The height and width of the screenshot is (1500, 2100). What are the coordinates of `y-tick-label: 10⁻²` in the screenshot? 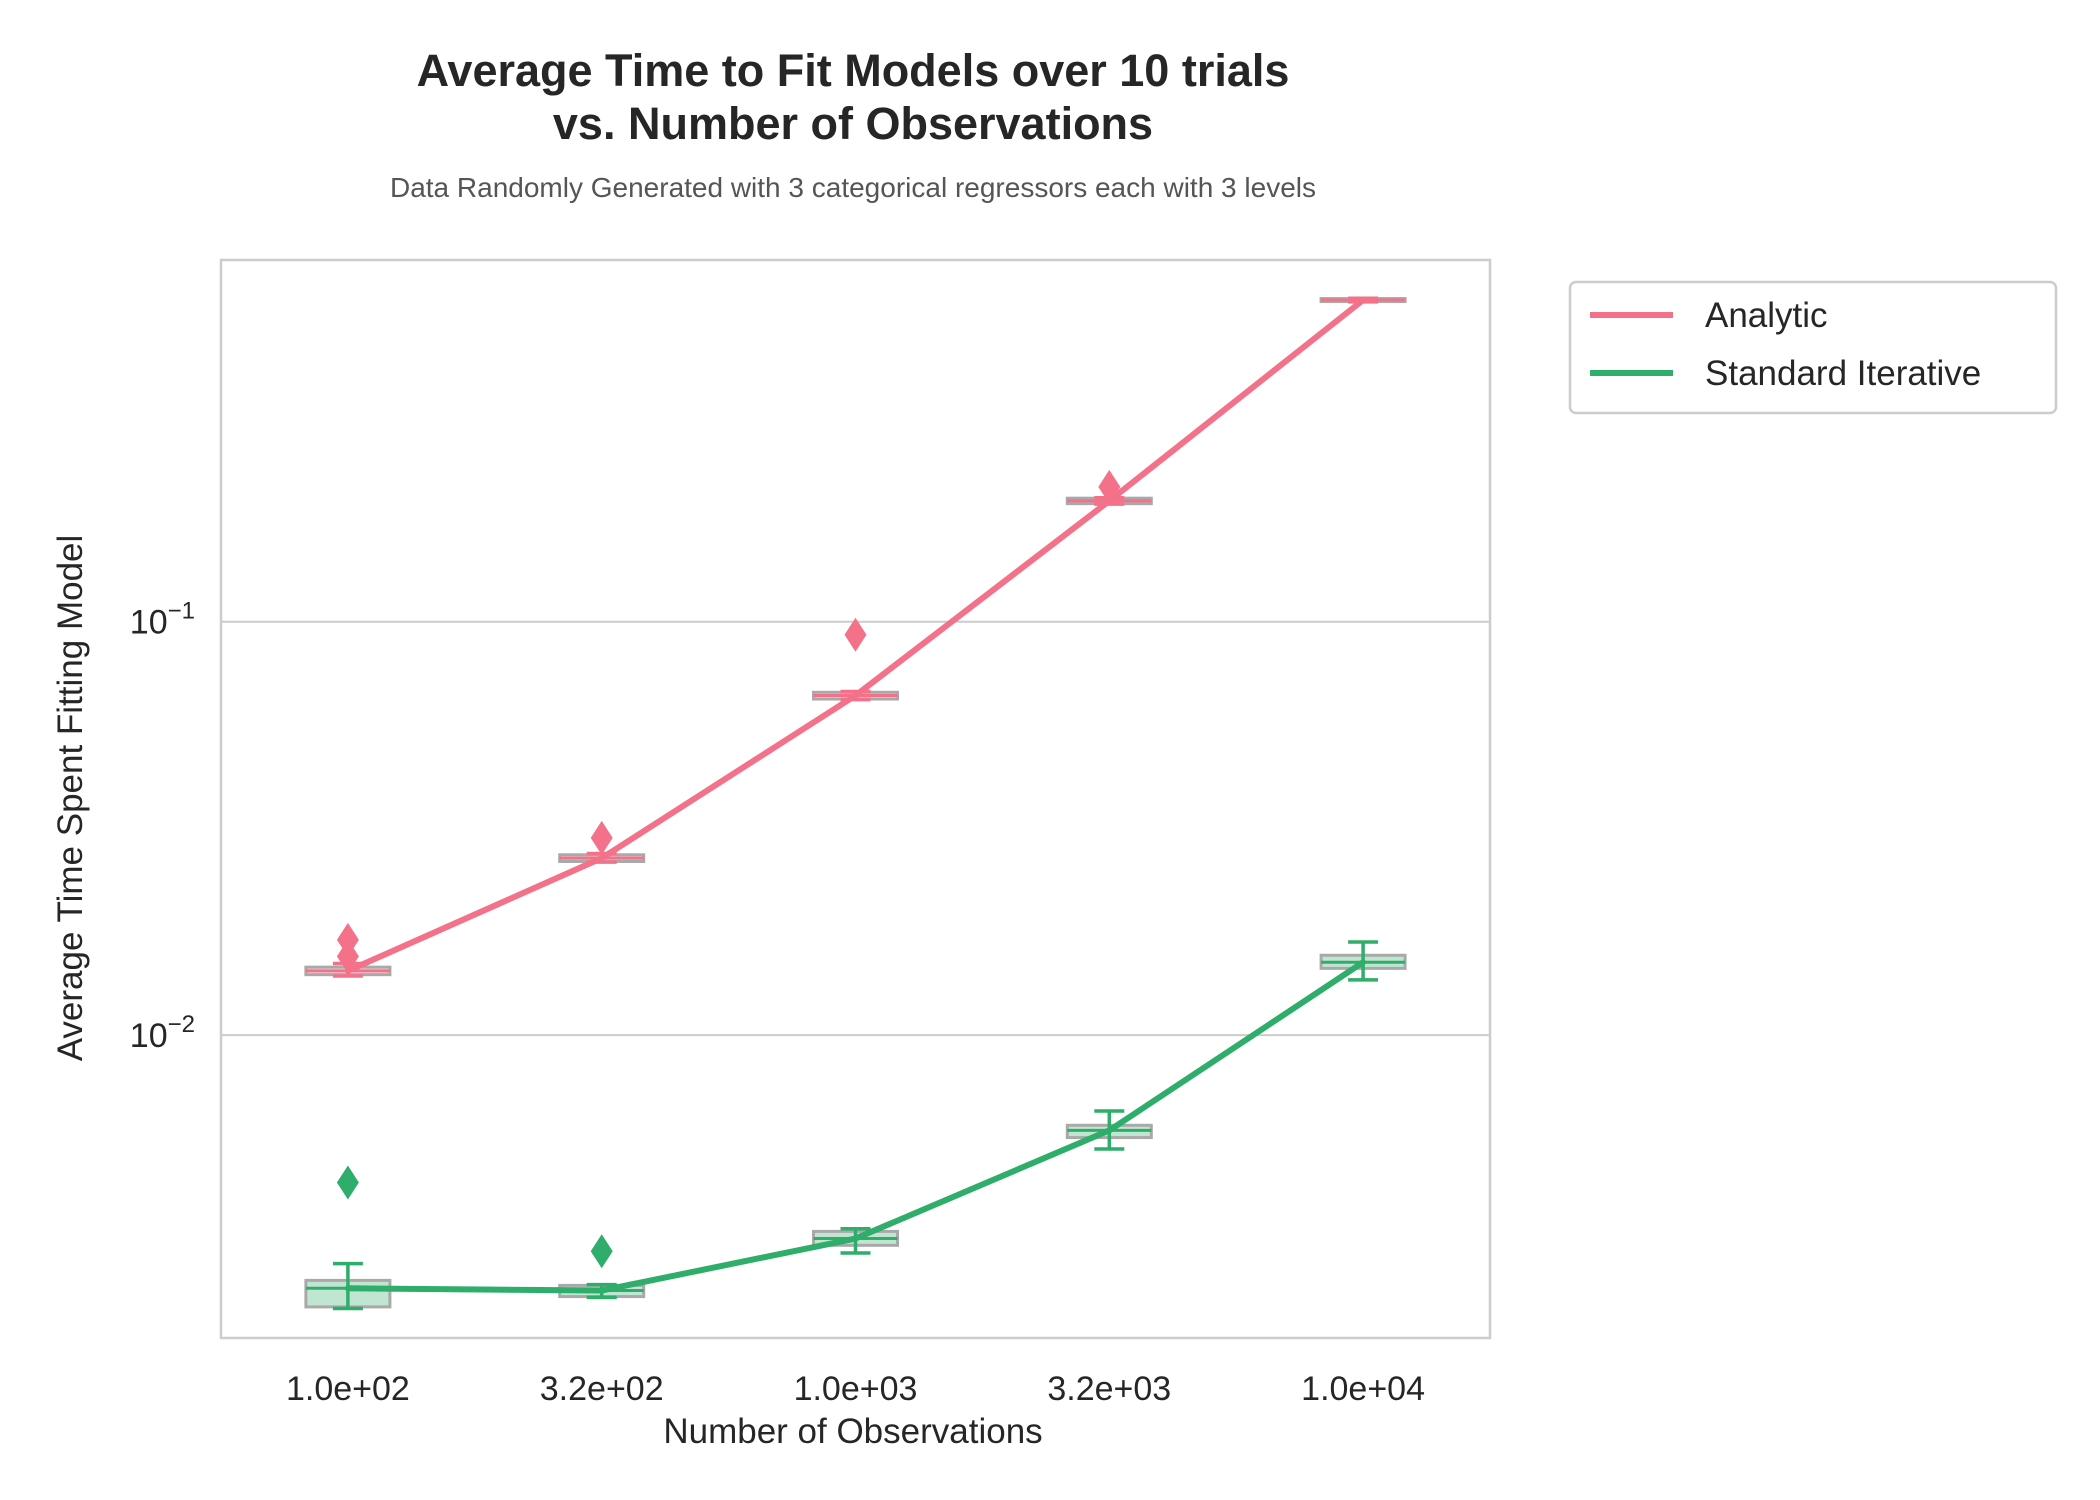 It's located at (162, 1033).